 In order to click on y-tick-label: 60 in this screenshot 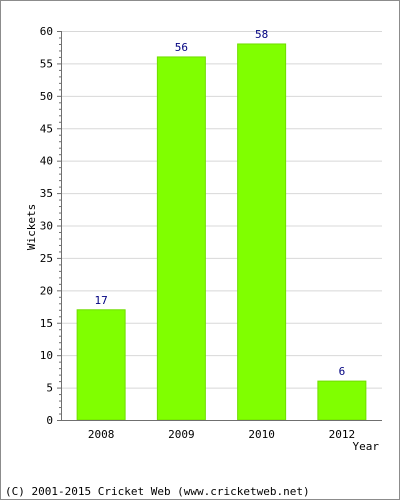, I will do `click(46, 31)`.